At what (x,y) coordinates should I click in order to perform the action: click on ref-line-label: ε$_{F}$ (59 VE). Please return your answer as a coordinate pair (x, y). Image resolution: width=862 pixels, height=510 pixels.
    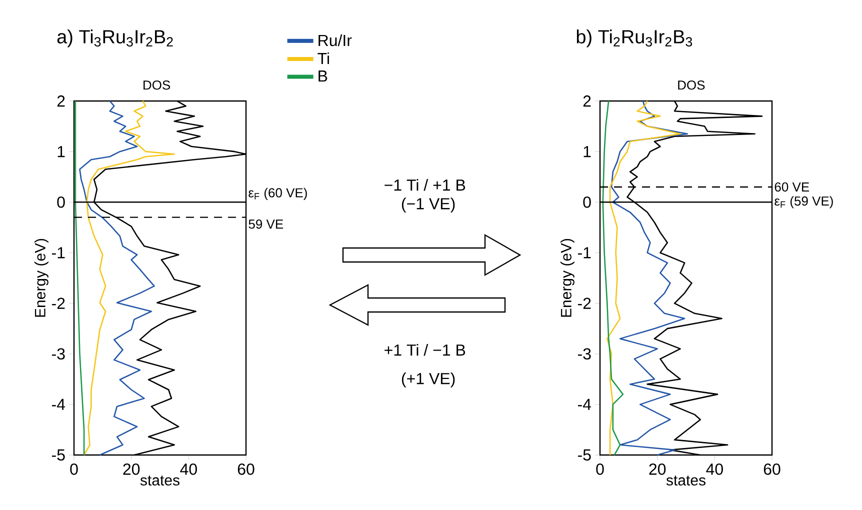
    Looking at the image, I should click on (803, 202).